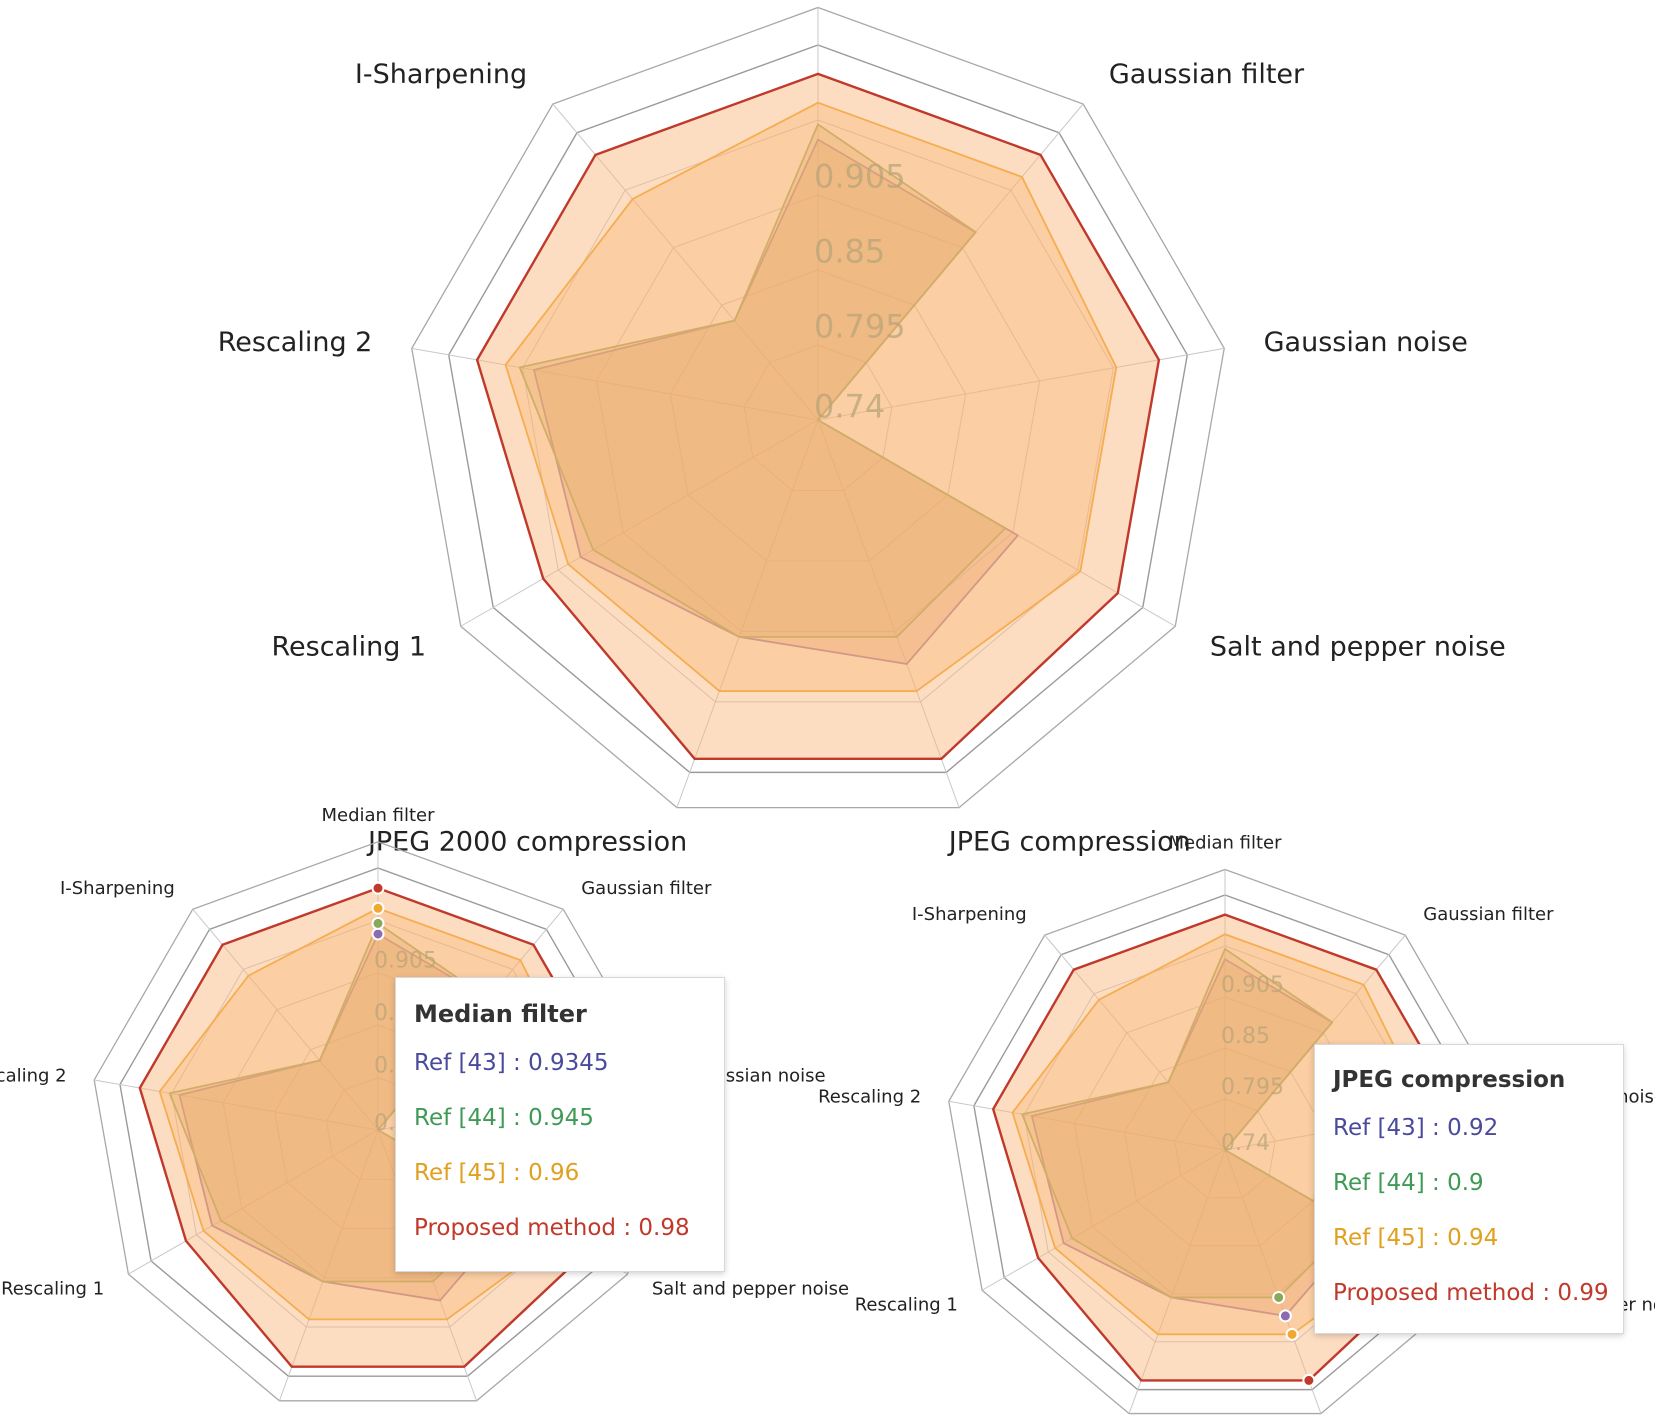  What do you see at coordinates (1449, 1080) in the screenshot?
I see `tooltip-title: JPEG compression` at bounding box center [1449, 1080].